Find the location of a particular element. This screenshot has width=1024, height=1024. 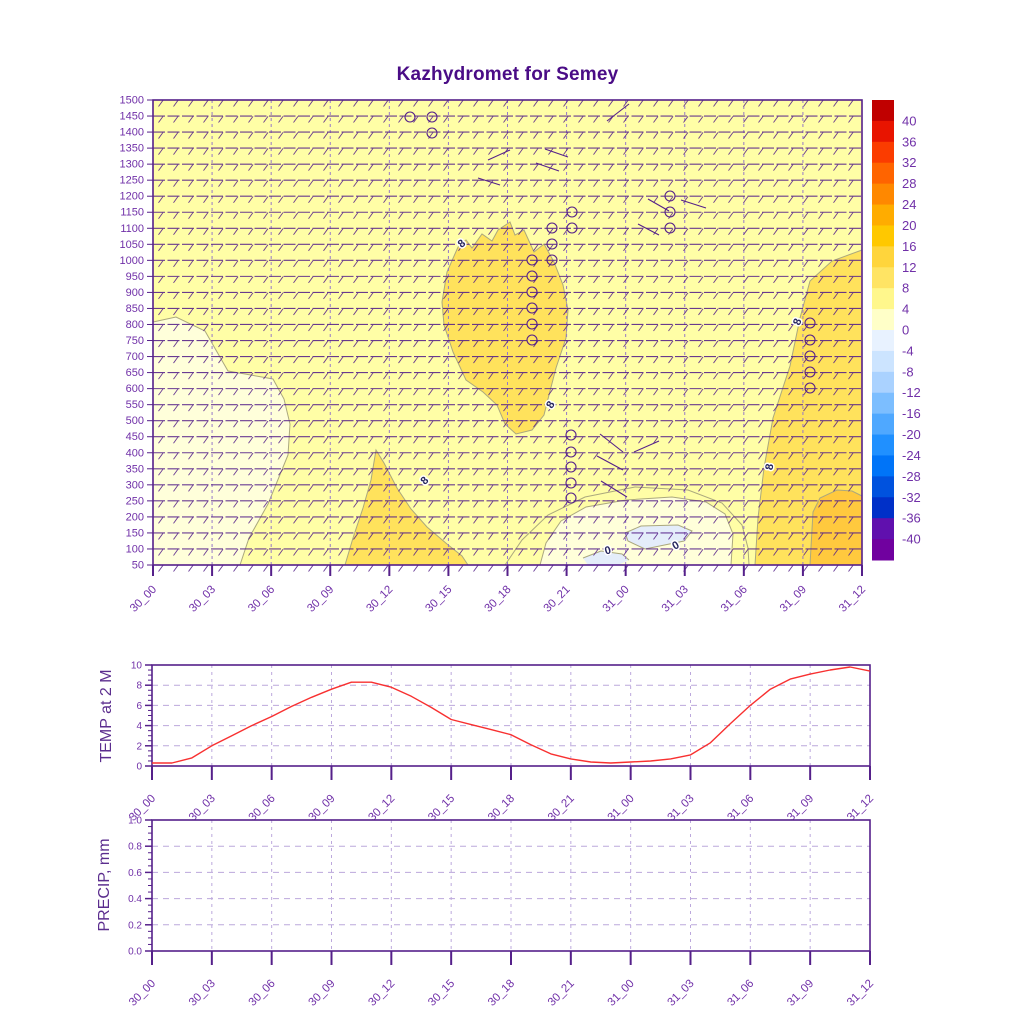

x-tick-label: 30_18 is located at coordinates (501, 993).